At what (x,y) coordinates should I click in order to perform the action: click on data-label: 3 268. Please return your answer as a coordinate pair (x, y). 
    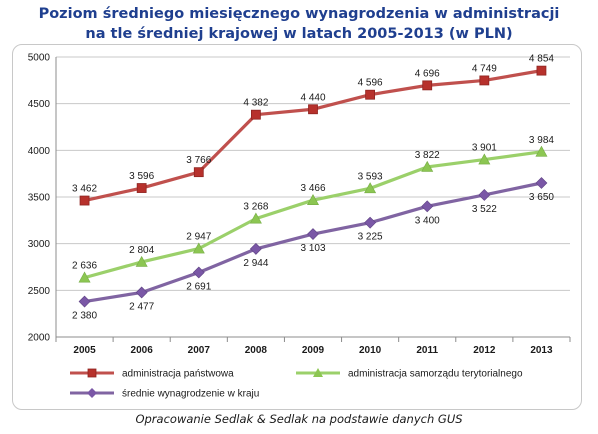
    Looking at the image, I should click on (255, 207).